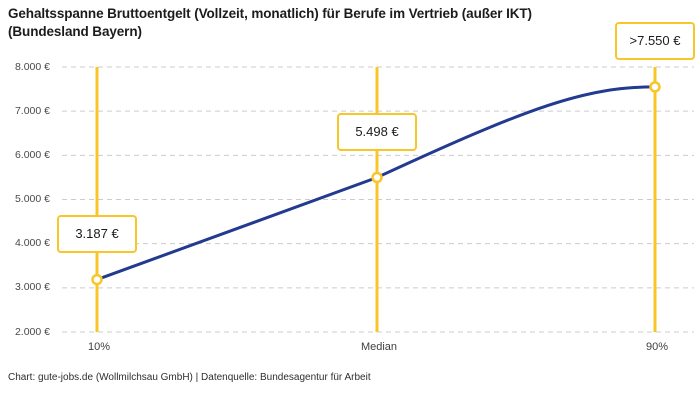 The image size is (700, 400). What do you see at coordinates (97, 233) in the screenshot?
I see `value-label: 3.187 €` at bounding box center [97, 233].